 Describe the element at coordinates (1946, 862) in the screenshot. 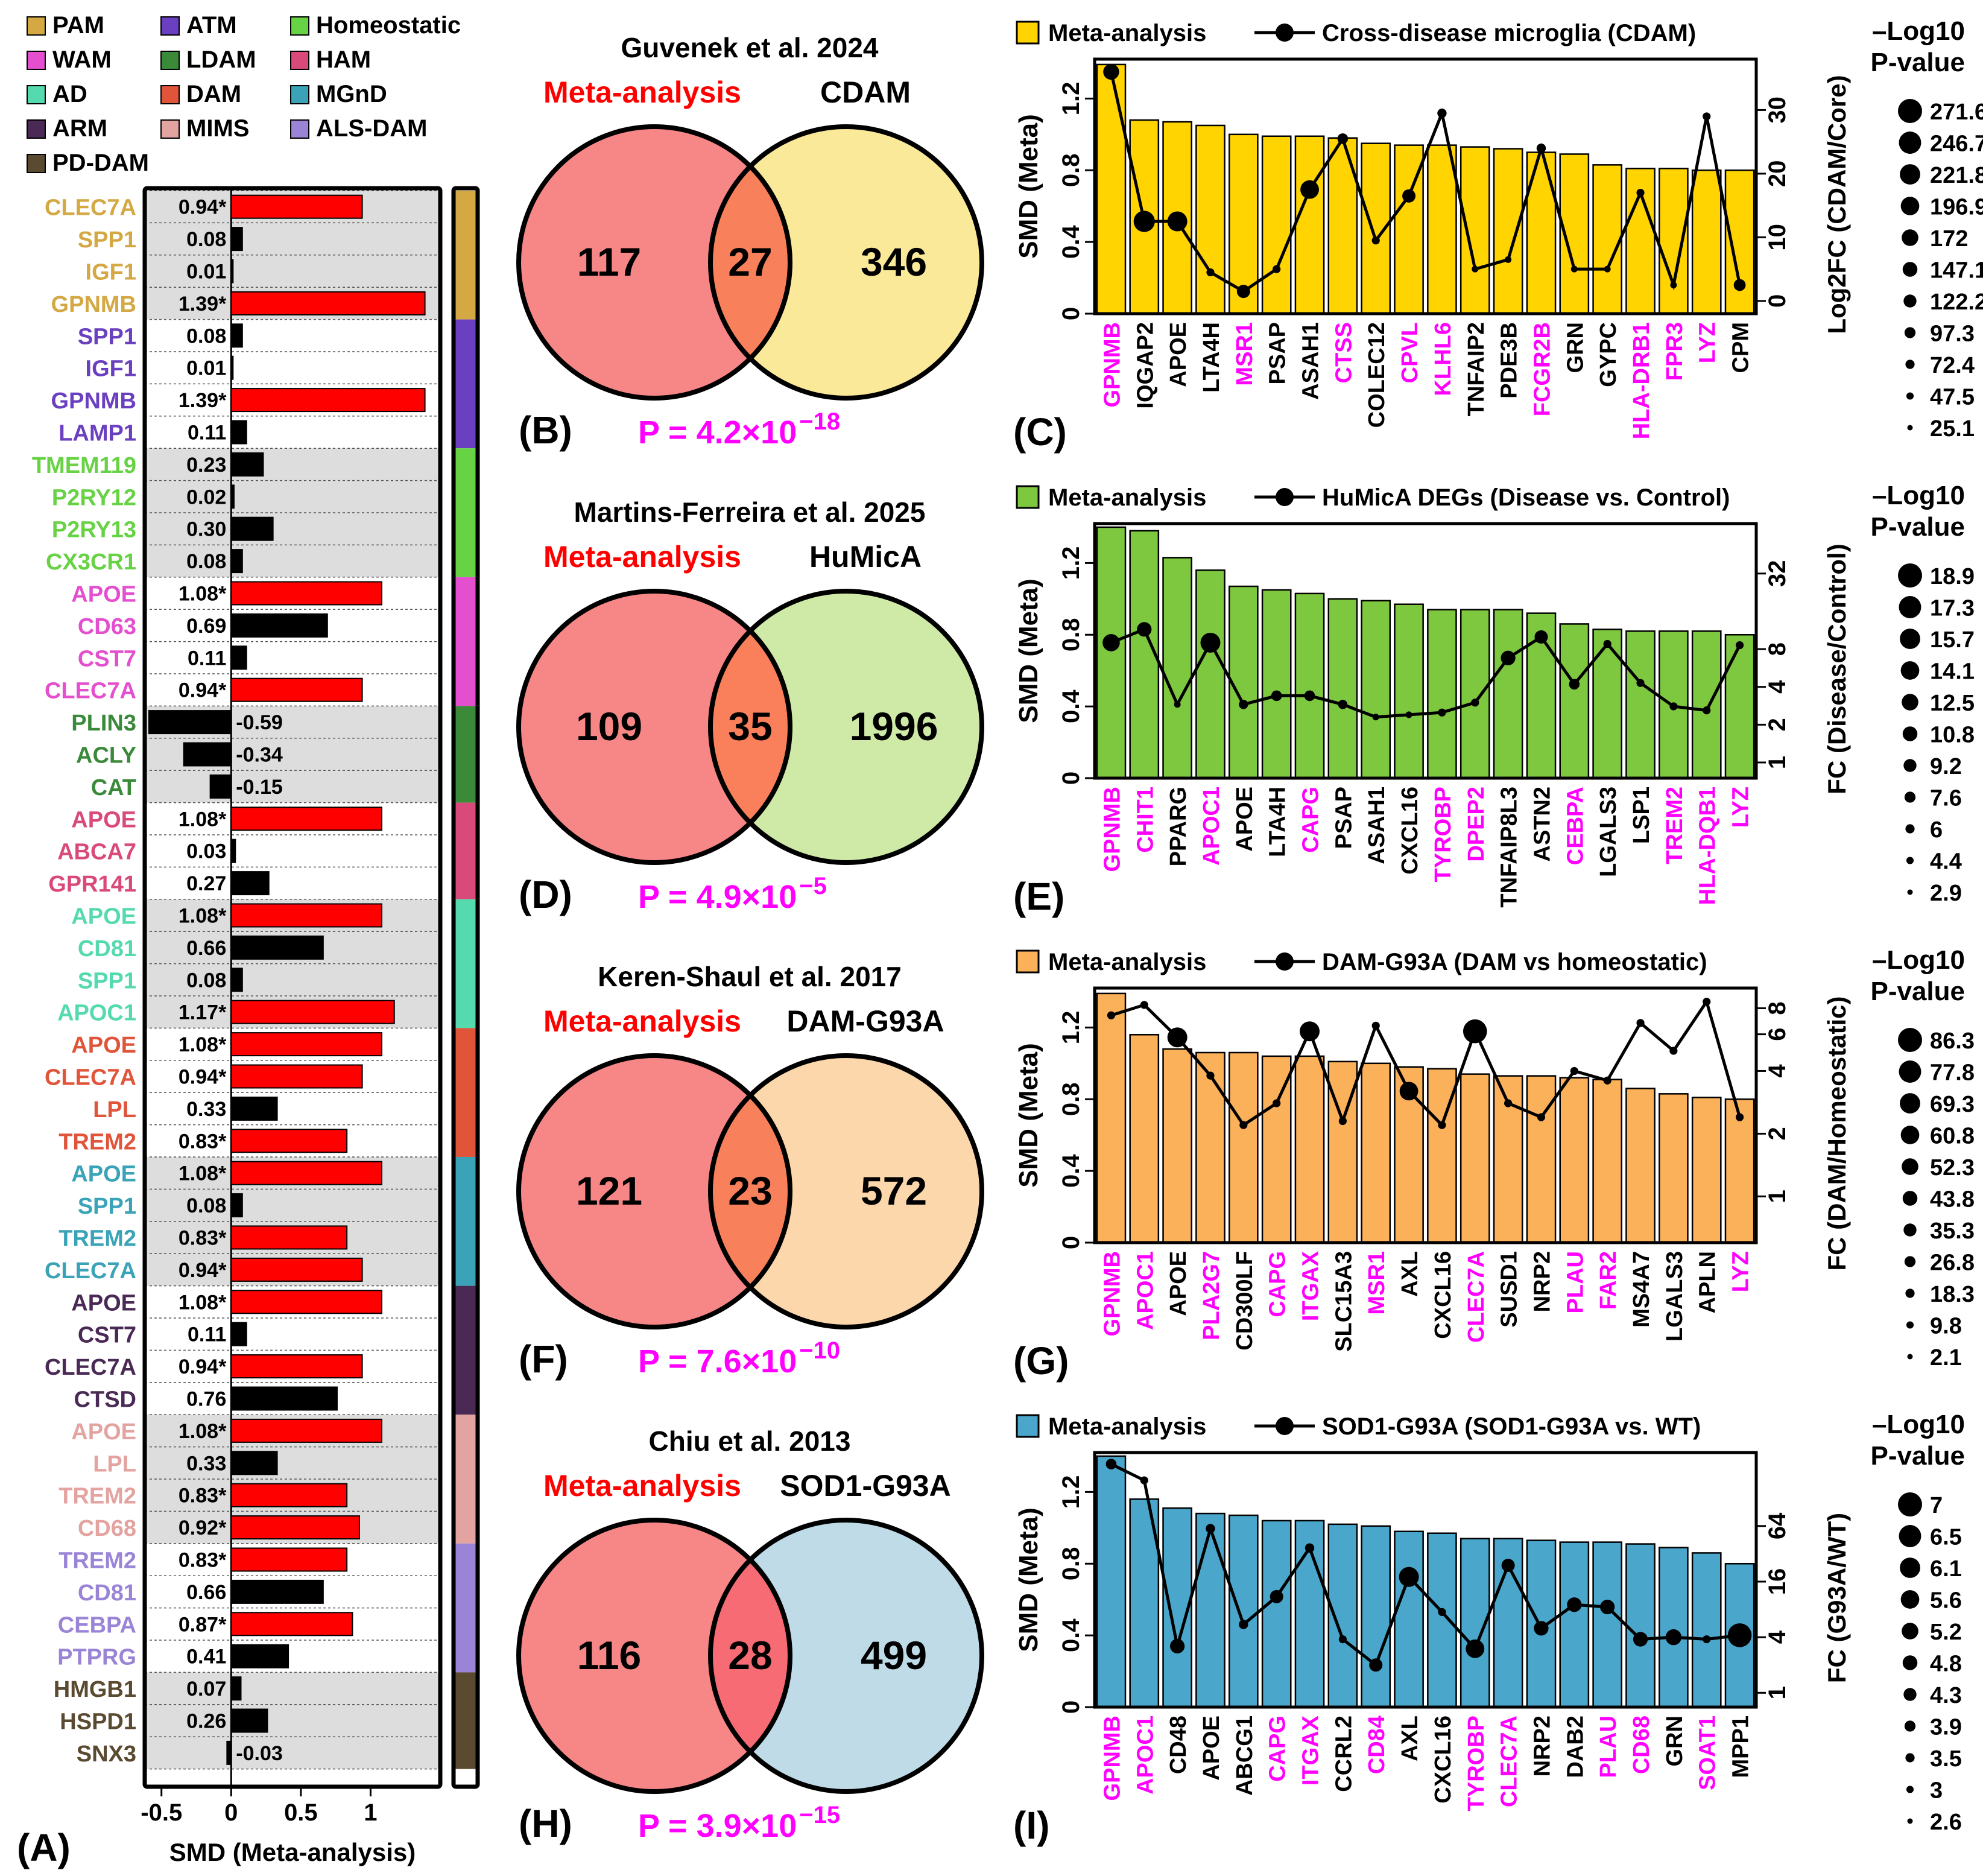

I see `size-legend-value: 4.4` at that location.